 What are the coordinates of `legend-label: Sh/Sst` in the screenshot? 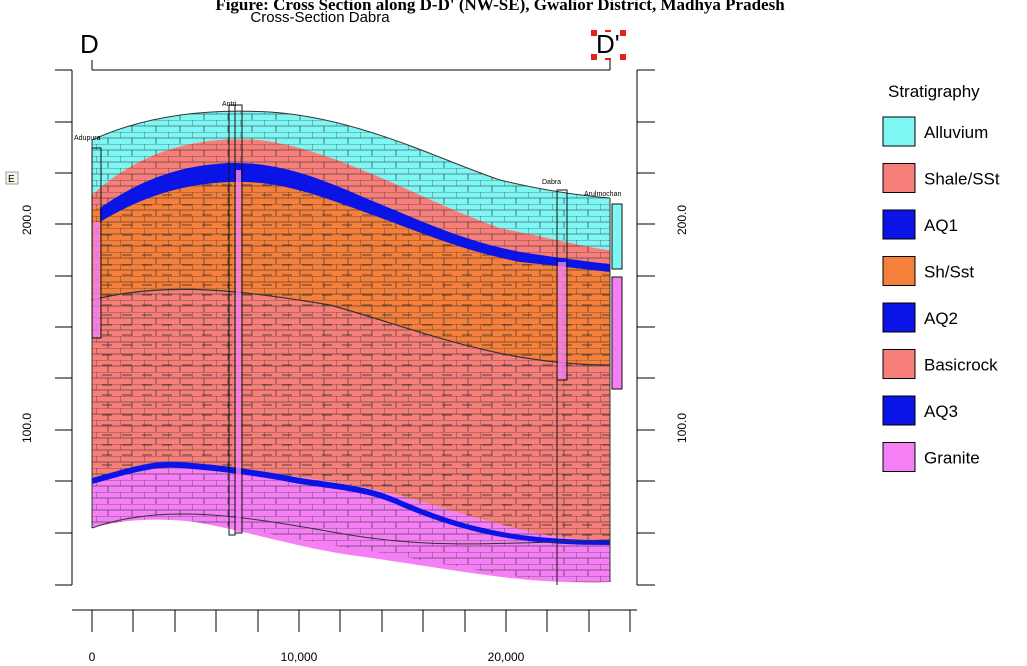 It's located at (949, 272).